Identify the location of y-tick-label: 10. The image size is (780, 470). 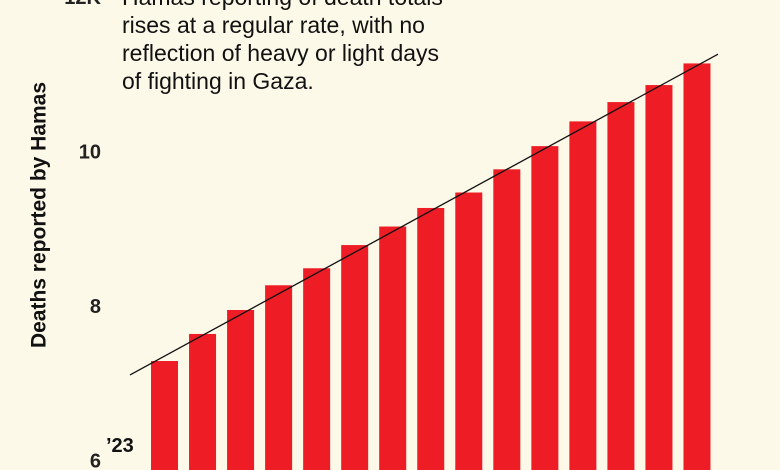
(90, 152).